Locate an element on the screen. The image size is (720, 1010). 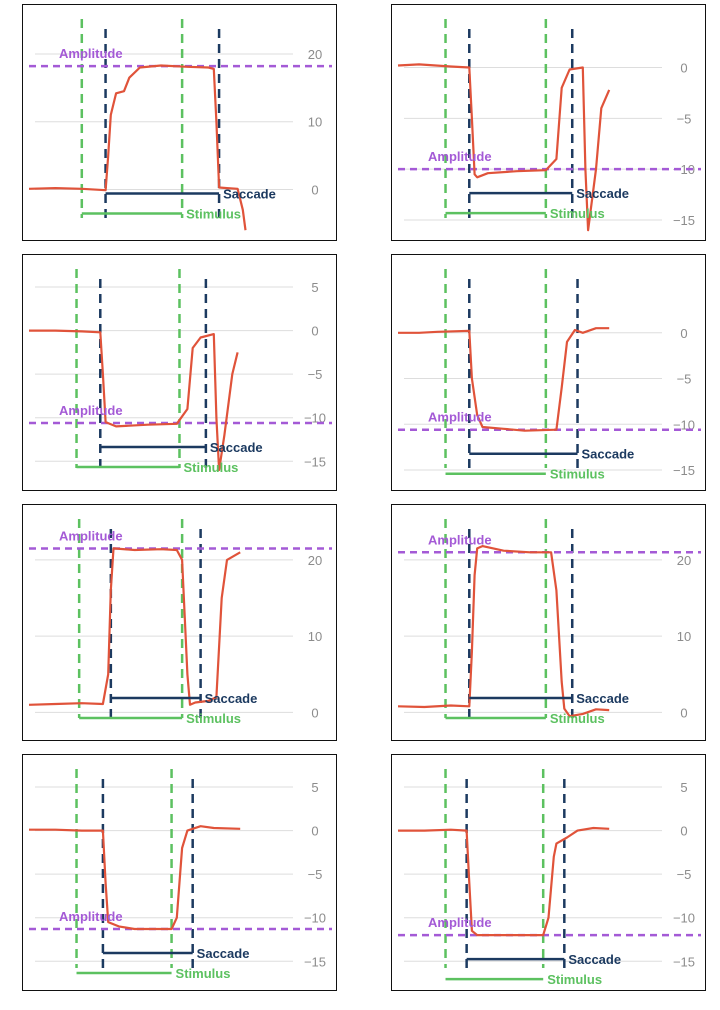
chart-panel-row-1-right: 0 −5 −10 −15 Amplitude Saccade Stimulus is located at coordinates (548, 122).